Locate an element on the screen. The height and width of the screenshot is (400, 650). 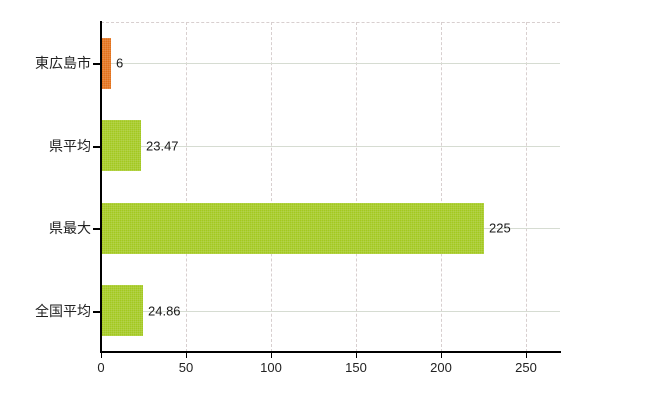
bar-value-label-2: 23.47 is located at coordinates (162, 146).